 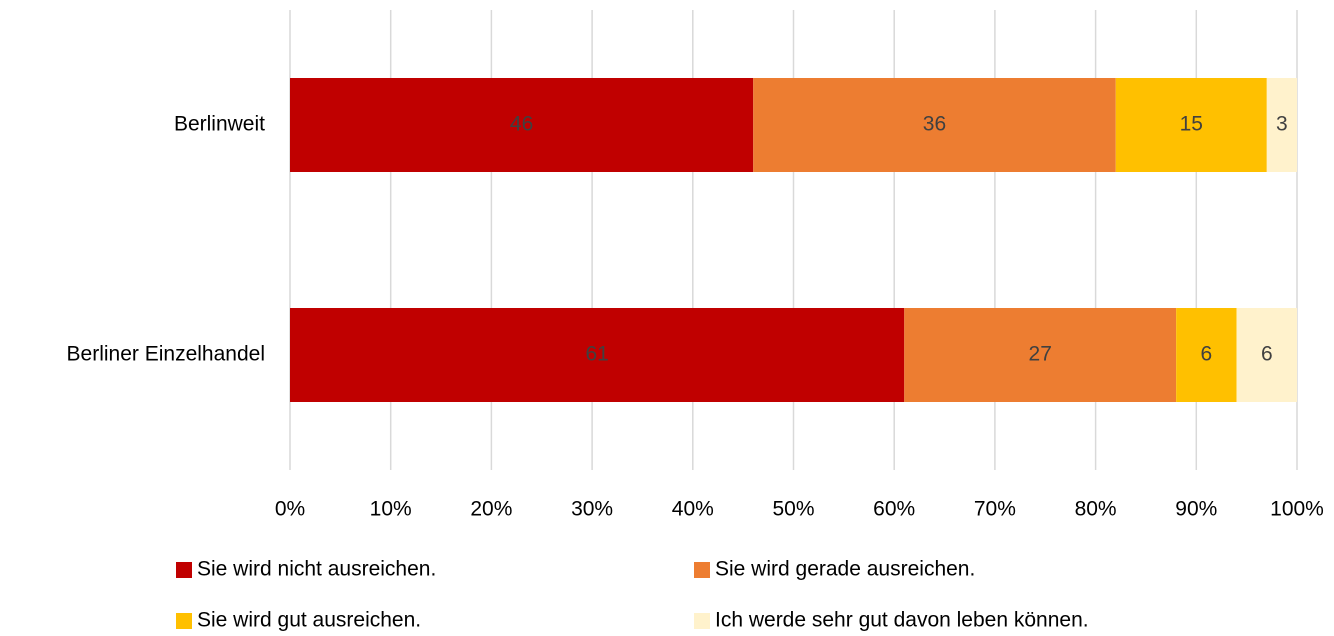 What do you see at coordinates (845, 569) in the screenshot?
I see `legend-label: Sie wird gerade ausreichen.` at bounding box center [845, 569].